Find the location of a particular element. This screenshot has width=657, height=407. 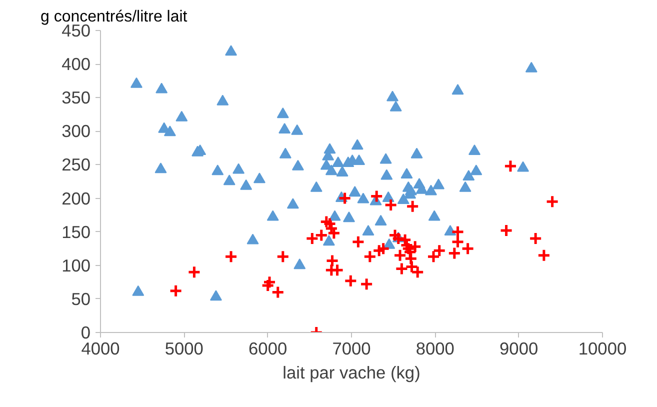

y-tick-label: 150 is located at coordinates (76, 232).